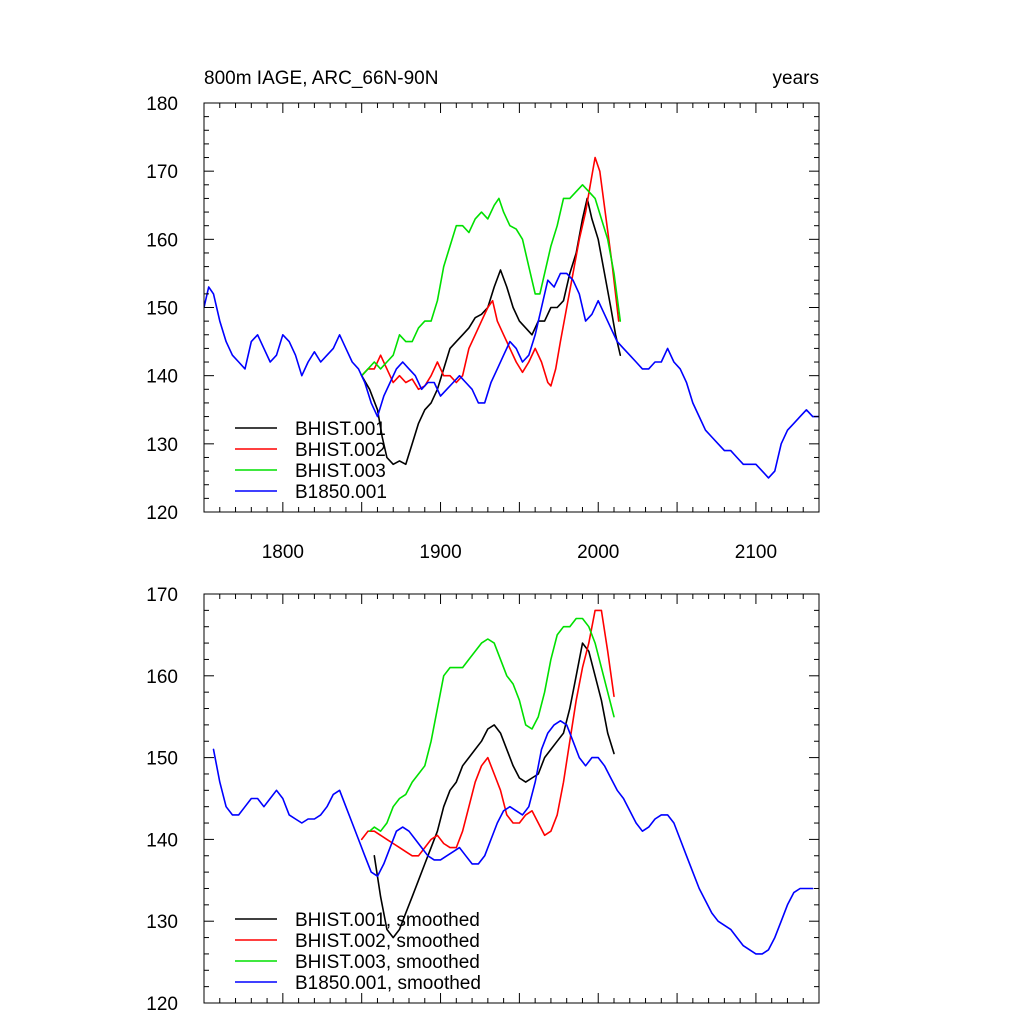 This screenshot has height=1024, width=1024. What do you see at coordinates (162, 595) in the screenshot?
I see `chart-1-ytick-label: 170` at bounding box center [162, 595].